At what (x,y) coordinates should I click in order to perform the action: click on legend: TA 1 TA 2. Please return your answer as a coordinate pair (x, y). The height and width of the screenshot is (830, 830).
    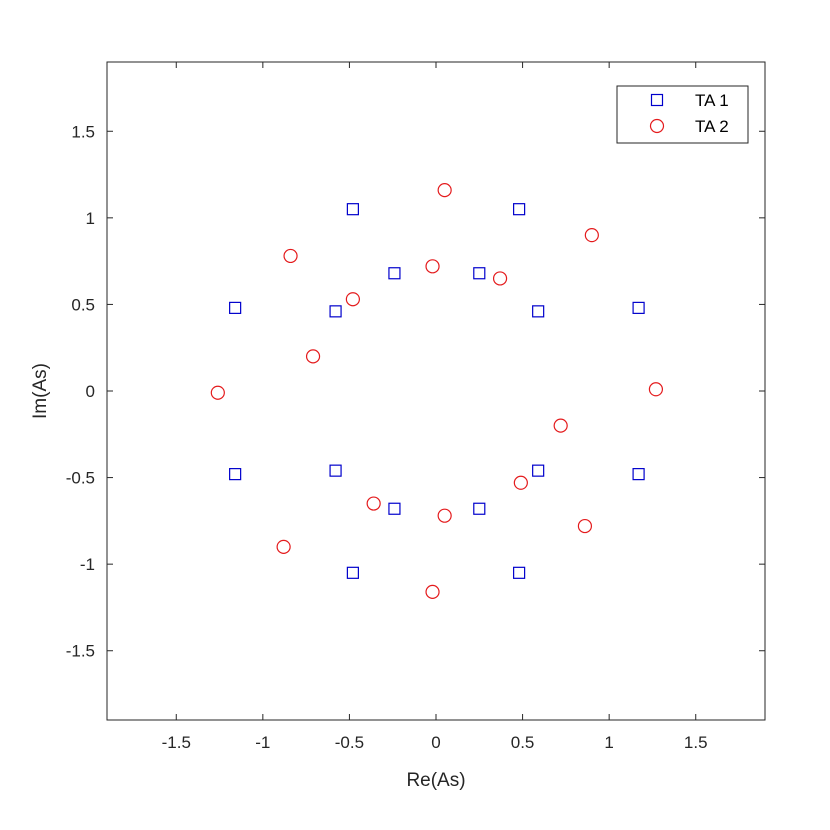
    Looking at the image, I should click on (682, 114).